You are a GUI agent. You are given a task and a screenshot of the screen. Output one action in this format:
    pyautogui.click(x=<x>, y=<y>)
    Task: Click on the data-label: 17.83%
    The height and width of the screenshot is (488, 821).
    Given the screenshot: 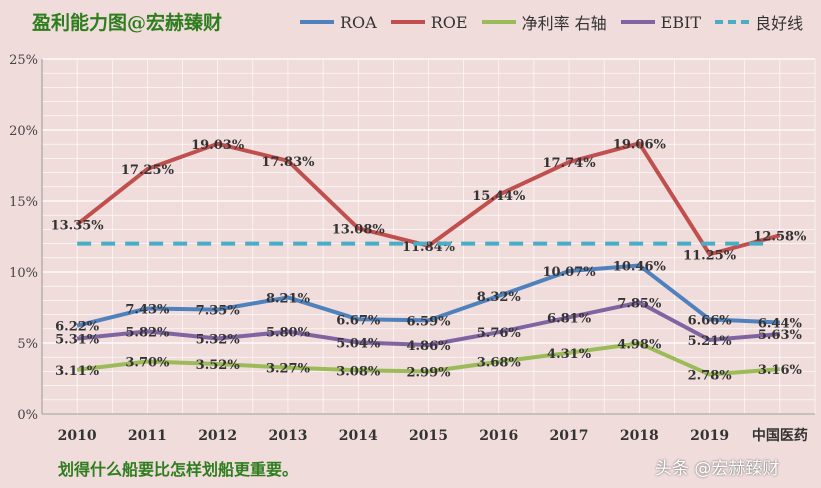 What is the action you would take?
    pyautogui.click(x=288, y=162)
    